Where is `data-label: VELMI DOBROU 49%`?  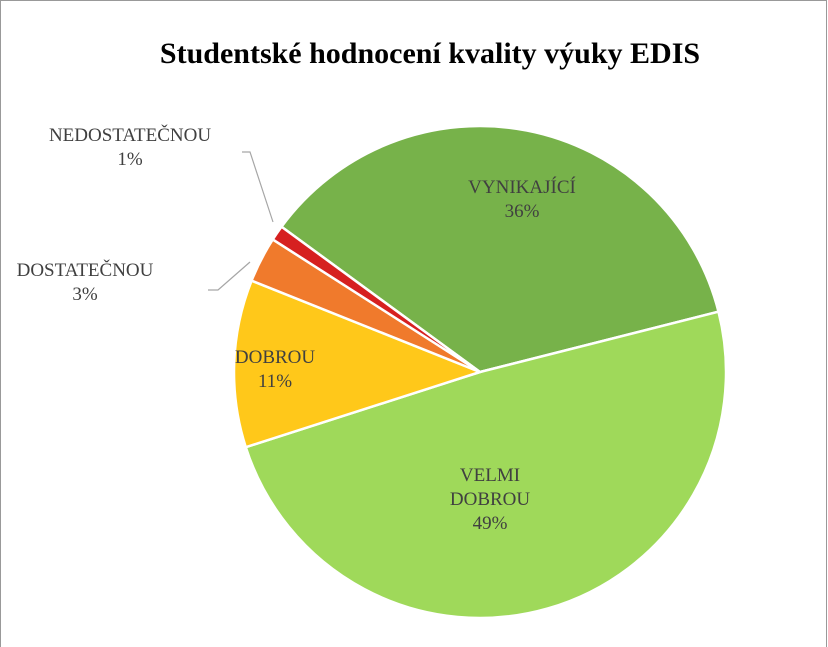
data-label: VELMI DOBROU 49% is located at coordinates (490, 500).